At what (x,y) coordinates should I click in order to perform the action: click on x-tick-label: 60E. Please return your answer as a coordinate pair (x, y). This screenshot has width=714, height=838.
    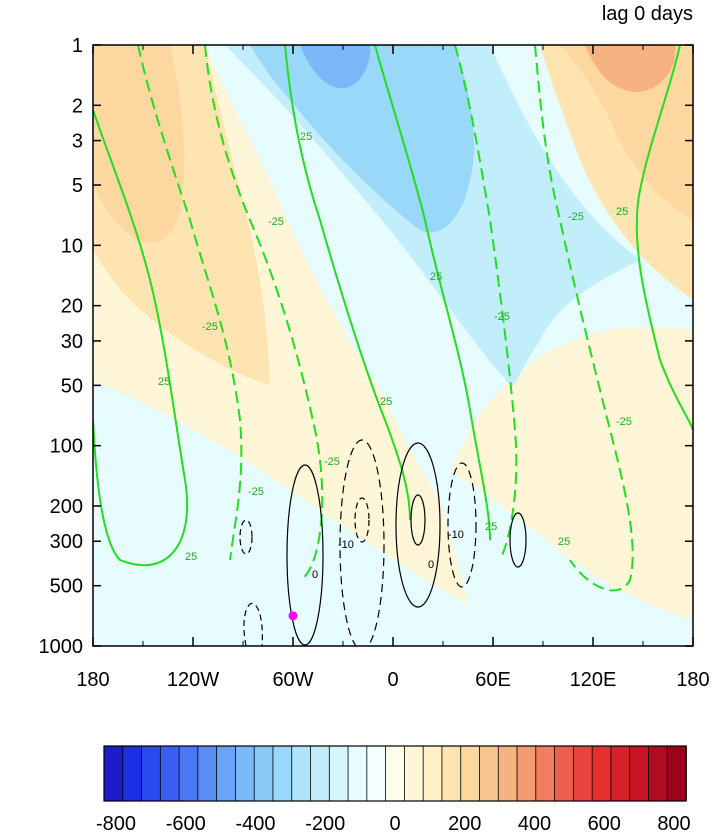
    Looking at the image, I should click on (493, 680).